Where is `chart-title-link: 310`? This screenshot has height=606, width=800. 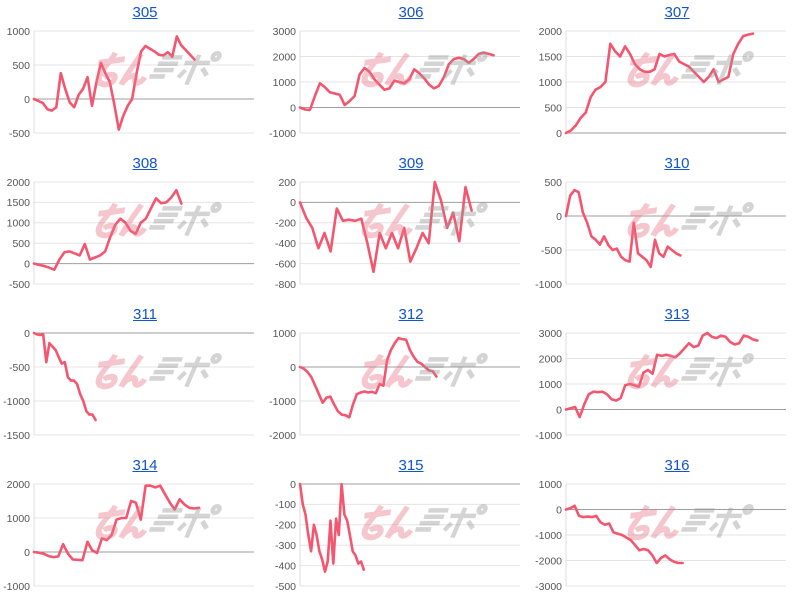
chart-title-link: 310 is located at coordinates (677, 163).